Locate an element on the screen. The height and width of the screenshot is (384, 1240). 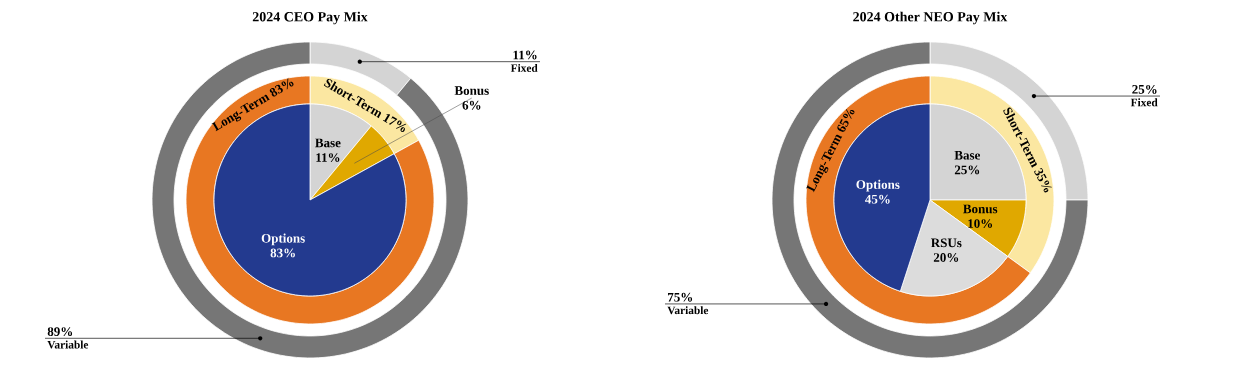
data-label: 10% is located at coordinates (980, 223).